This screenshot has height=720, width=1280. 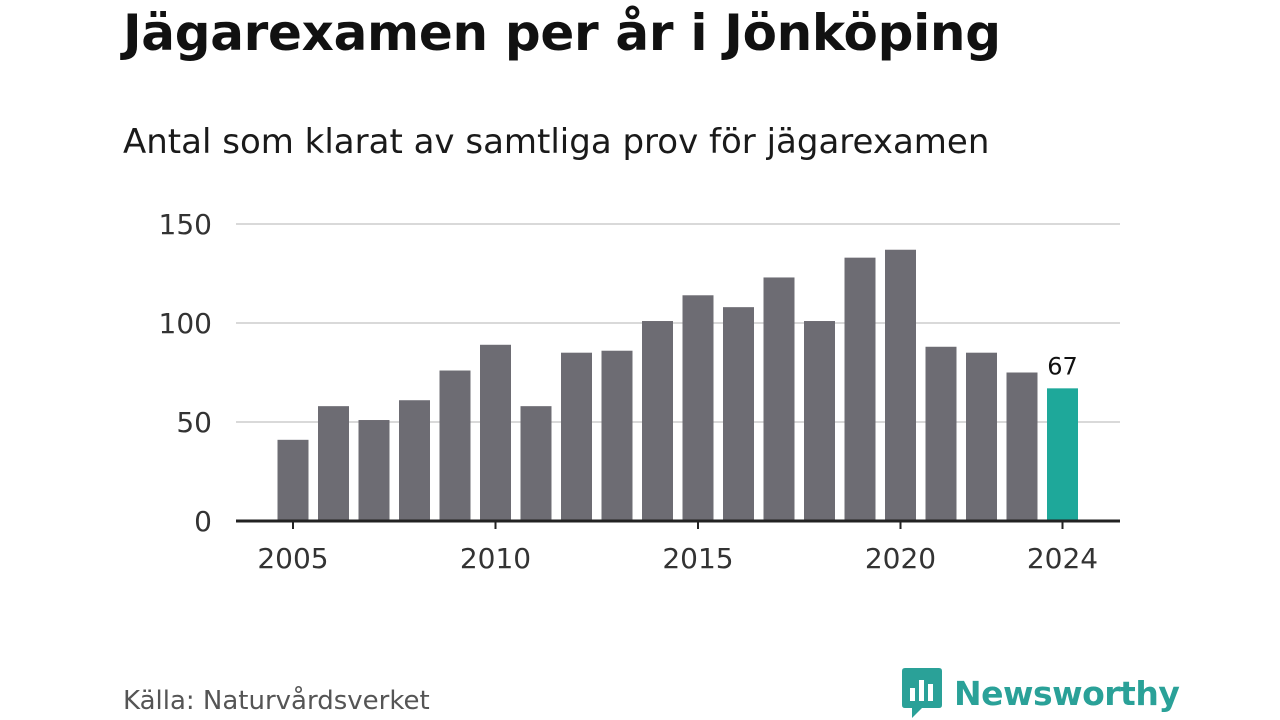 What do you see at coordinates (276, 701) in the screenshot?
I see `source-note: Källa: Naturvårdsverket` at bounding box center [276, 701].